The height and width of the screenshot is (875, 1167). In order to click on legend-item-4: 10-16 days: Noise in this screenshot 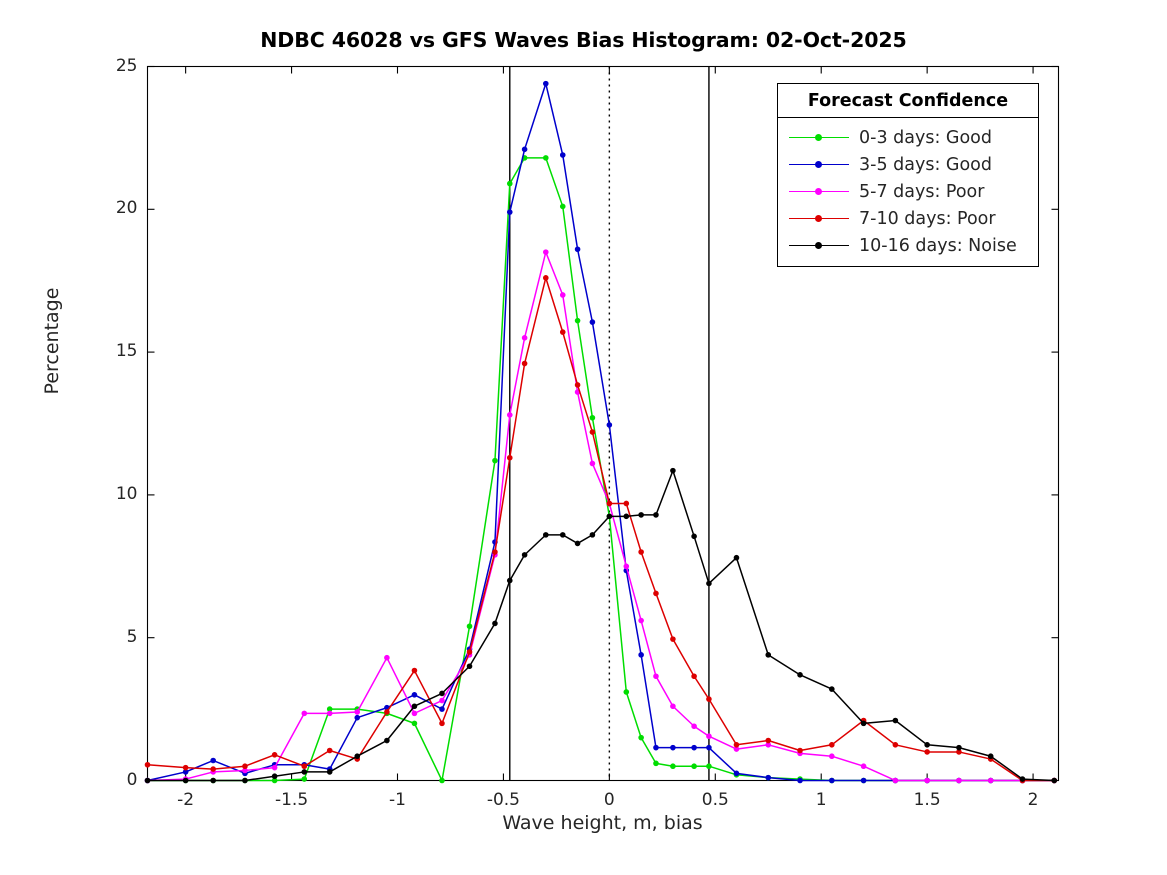, I will do `click(908, 245)`.